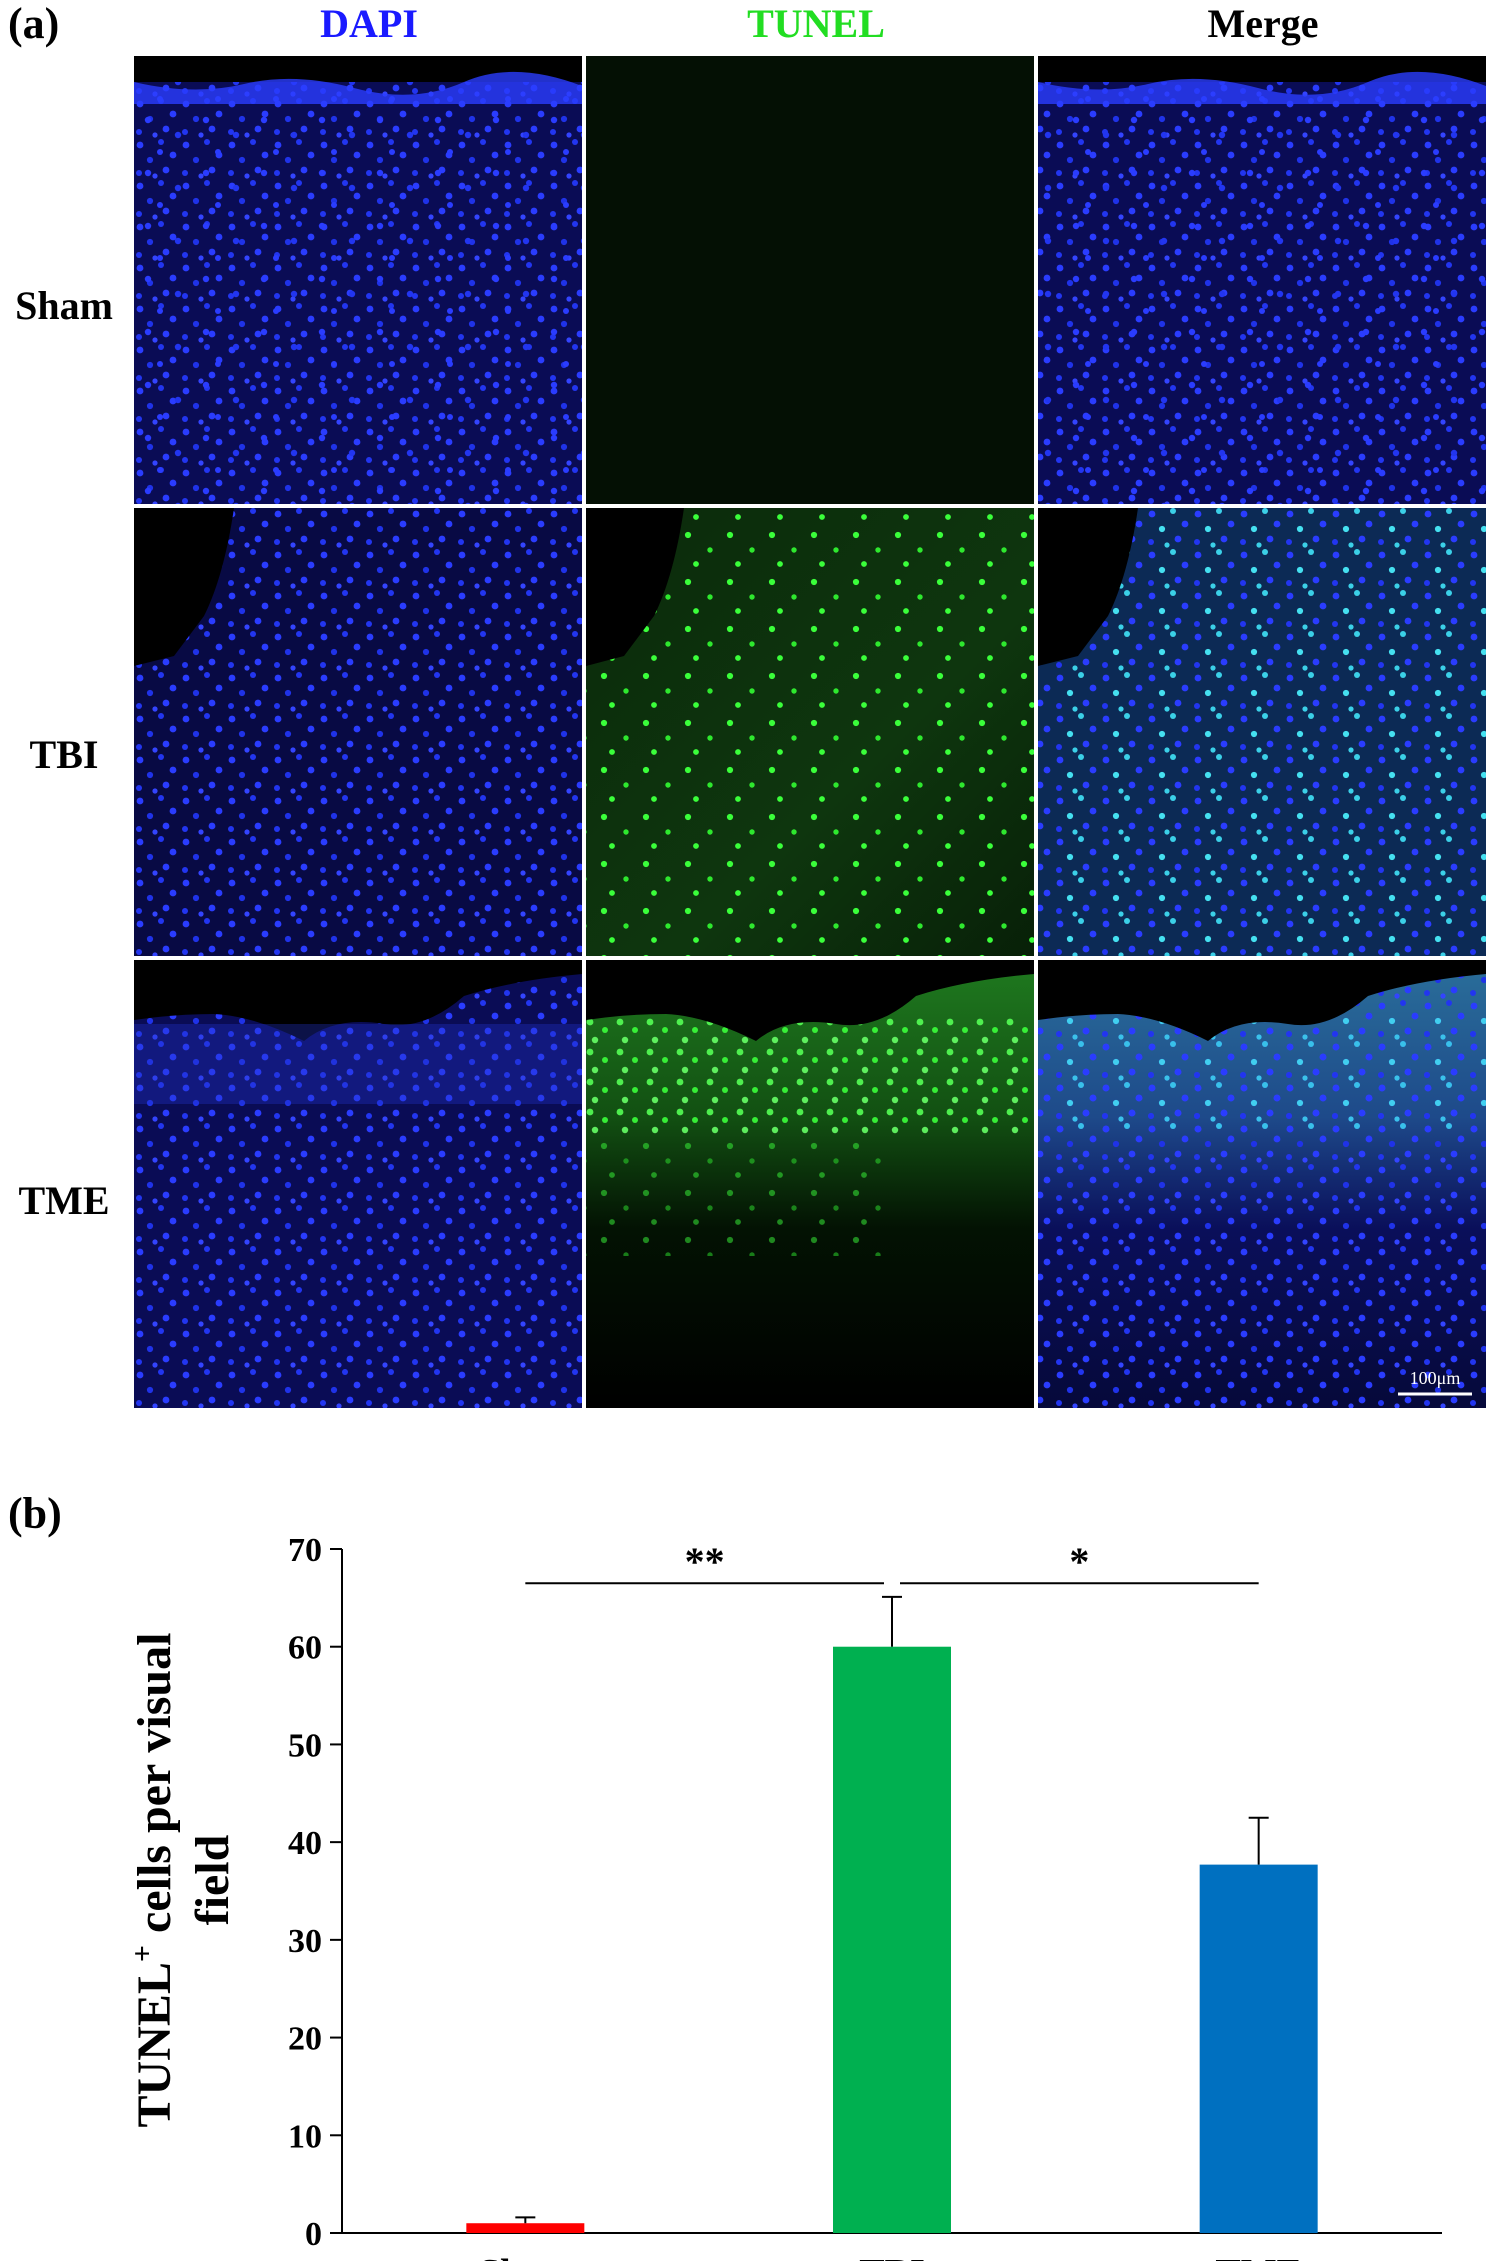  What do you see at coordinates (305, 1745) in the screenshot?
I see `y-tick-label-50: 50` at bounding box center [305, 1745].